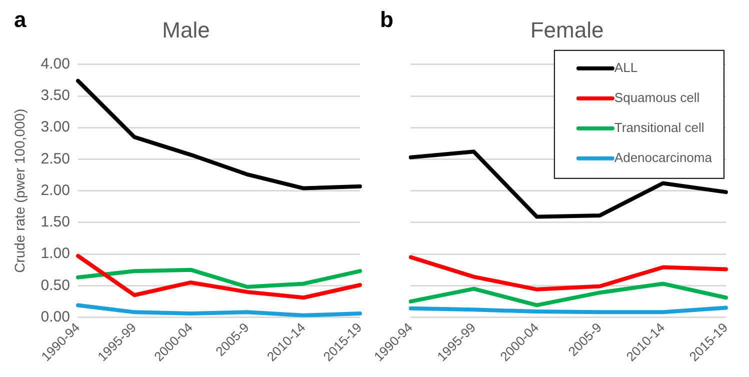  I want to click on legend-label: Adenocarcinoma, so click(663, 157).